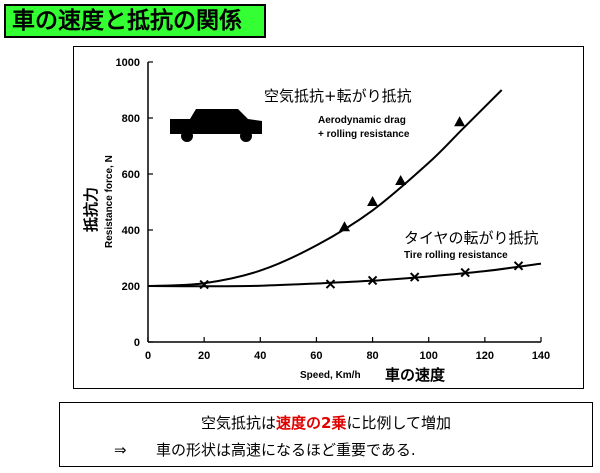 This screenshot has height=473, width=600. What do you see at coordinates (372, 356) in the screenshot?
I see `x-tick-label: 80` at bounding box center [372, 356].